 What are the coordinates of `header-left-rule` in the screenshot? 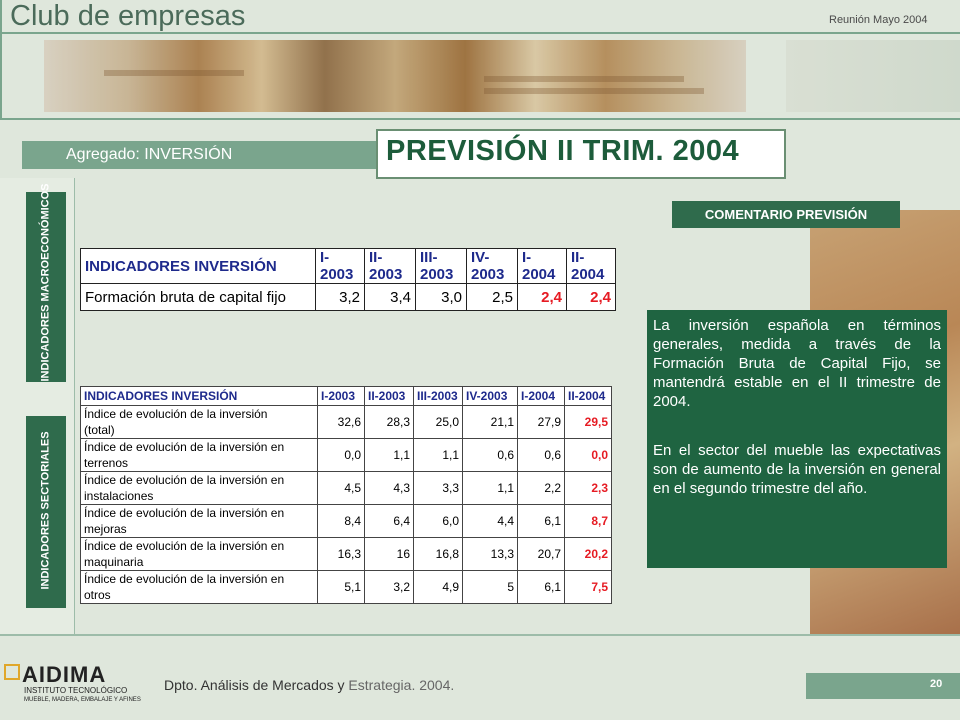 It's located at (1, 59).